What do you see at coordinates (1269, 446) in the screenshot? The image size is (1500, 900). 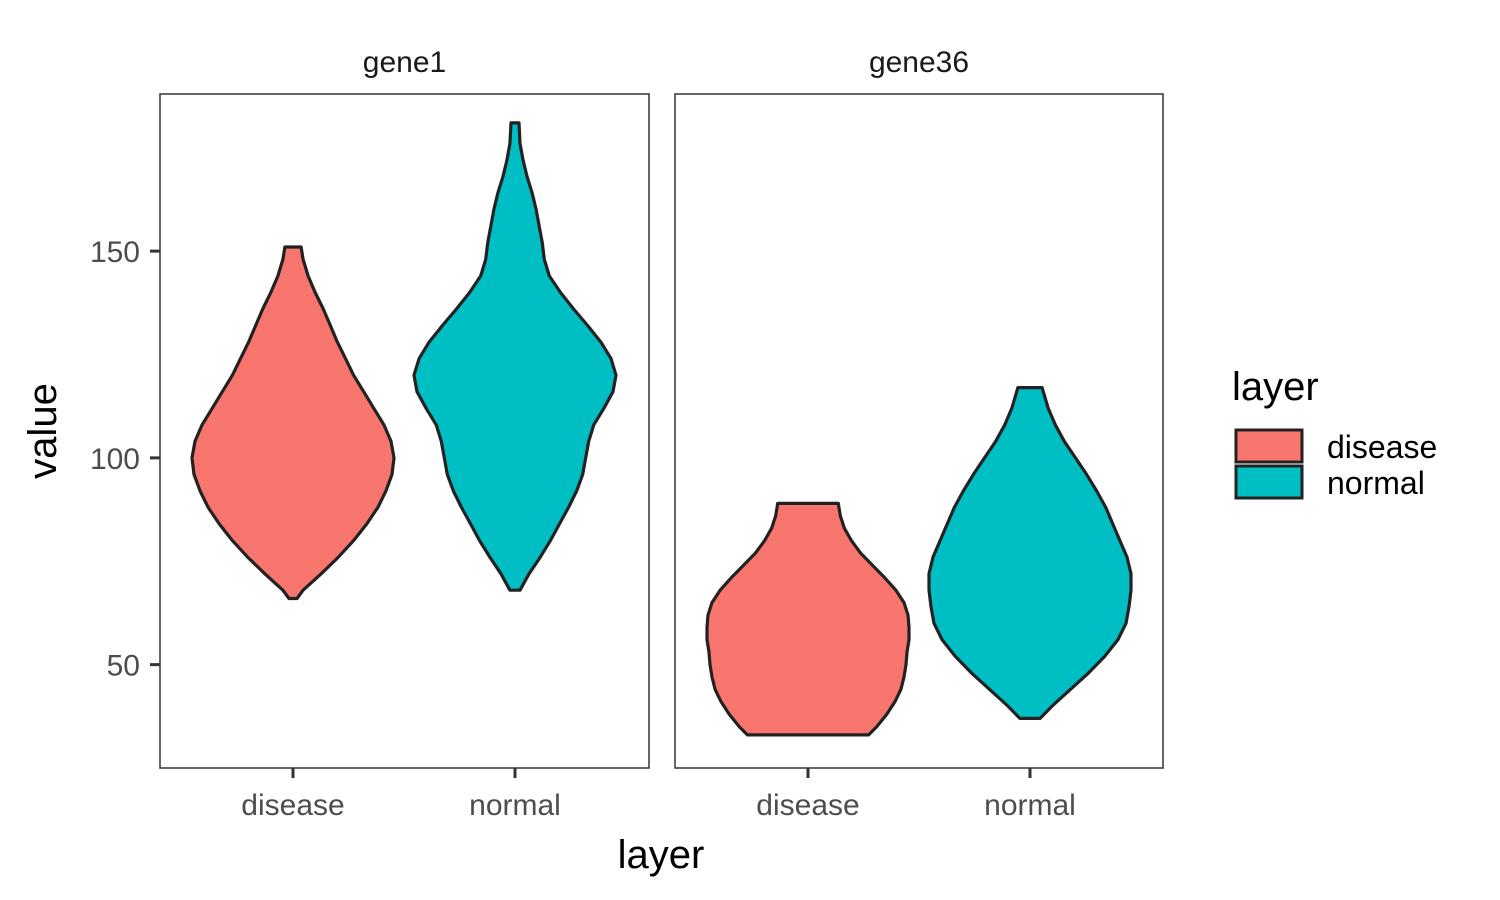 I see `legend-key-disease` at bounding box center [1269, 446].